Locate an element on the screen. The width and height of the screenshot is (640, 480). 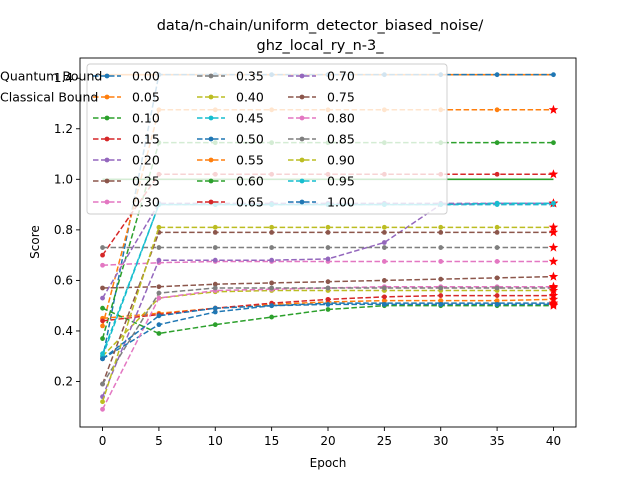
series-point-0.85-5 is located at coordinates (384, 288).